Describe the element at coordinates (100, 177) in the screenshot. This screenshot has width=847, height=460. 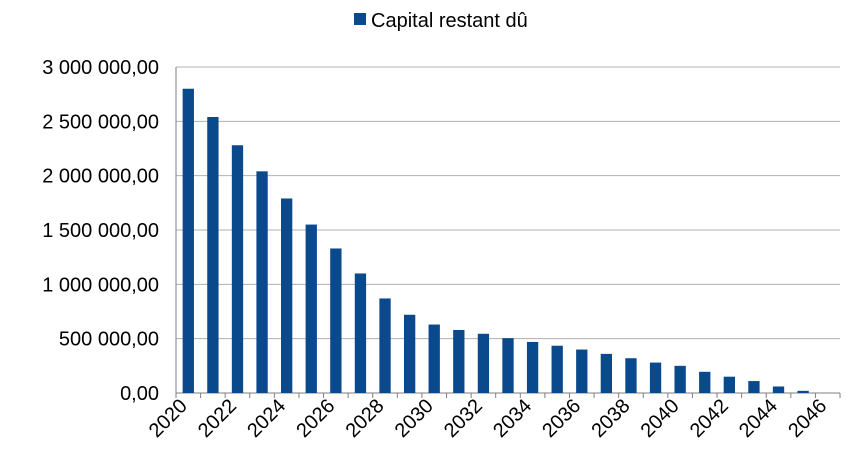
I see `y-tick-label: 2 000 000,00` at that location.